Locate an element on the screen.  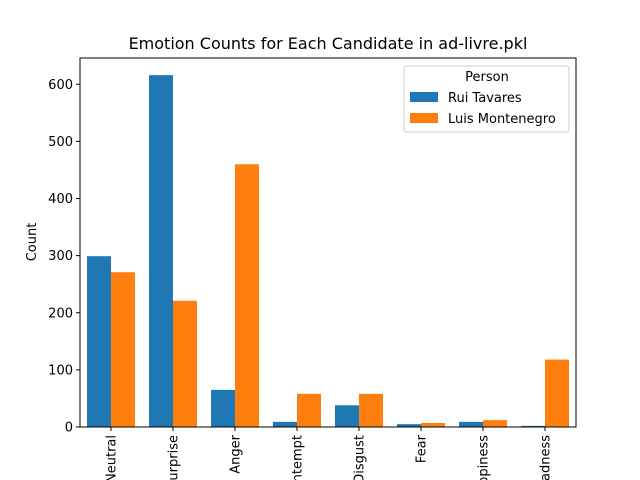
legend-title: Person is located at coordinates (487, 77).